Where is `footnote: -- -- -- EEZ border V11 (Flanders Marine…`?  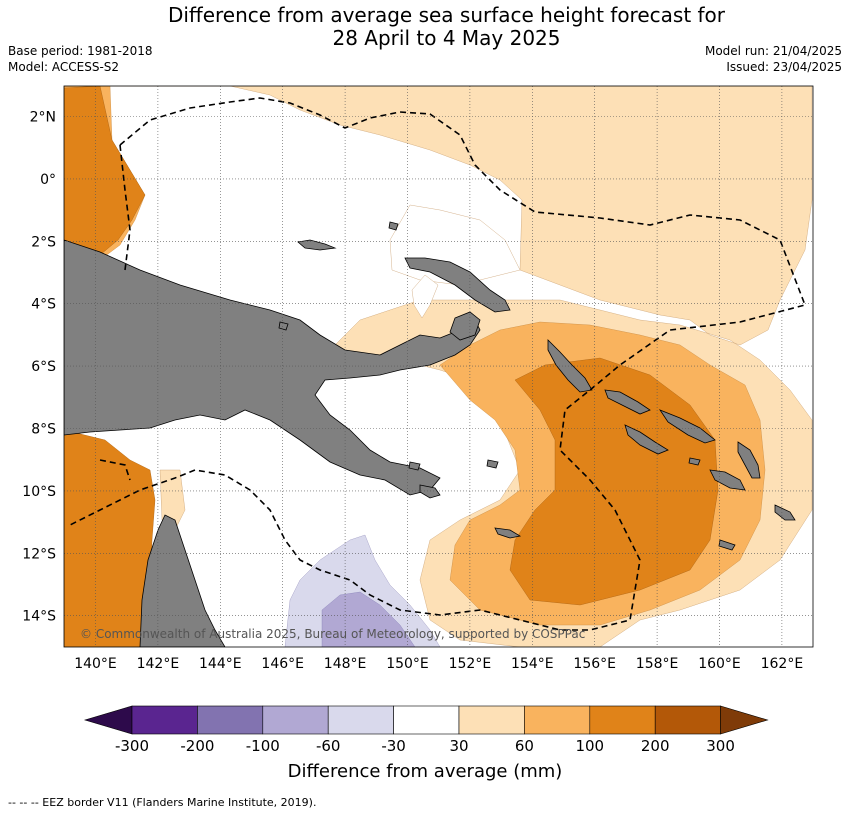 footnote: -- -- -- EEZ border V11 (Flanders Marine… is located at coordinates (162, 802).